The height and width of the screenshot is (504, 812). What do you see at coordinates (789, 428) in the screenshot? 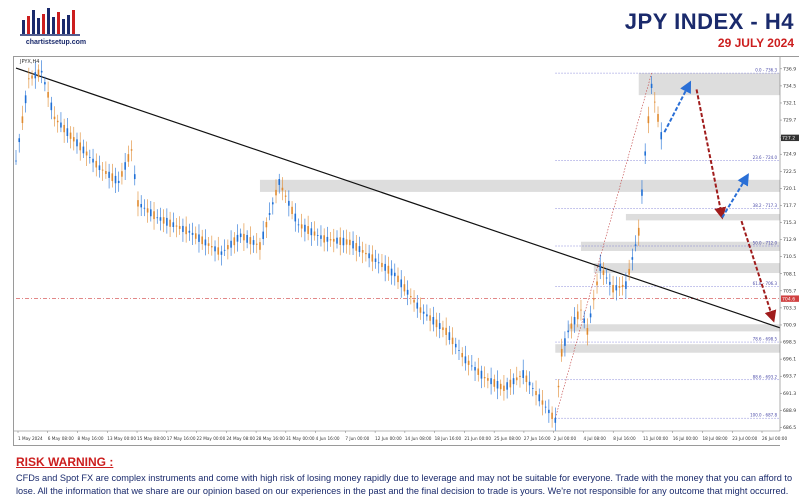
I see `y-tick-label-0: 686.5` at bounding box center [789, 428].